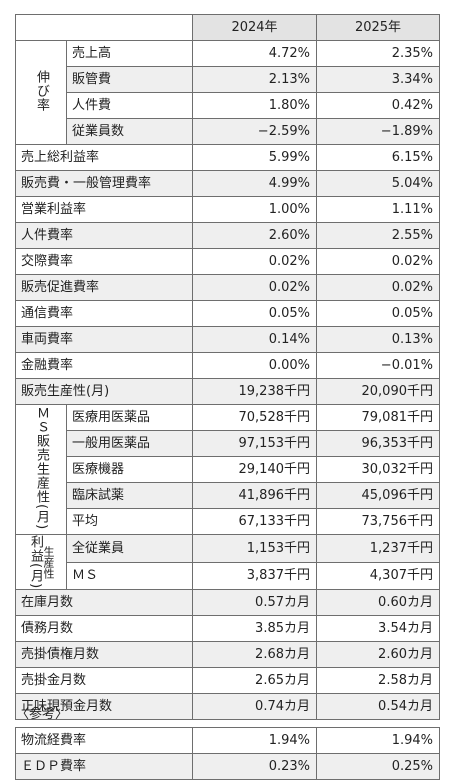  What do you see at coordinates (129, 417) in the screenshot?
I see `row-label: 医療用医薬品` at bounding box center [129, 417].